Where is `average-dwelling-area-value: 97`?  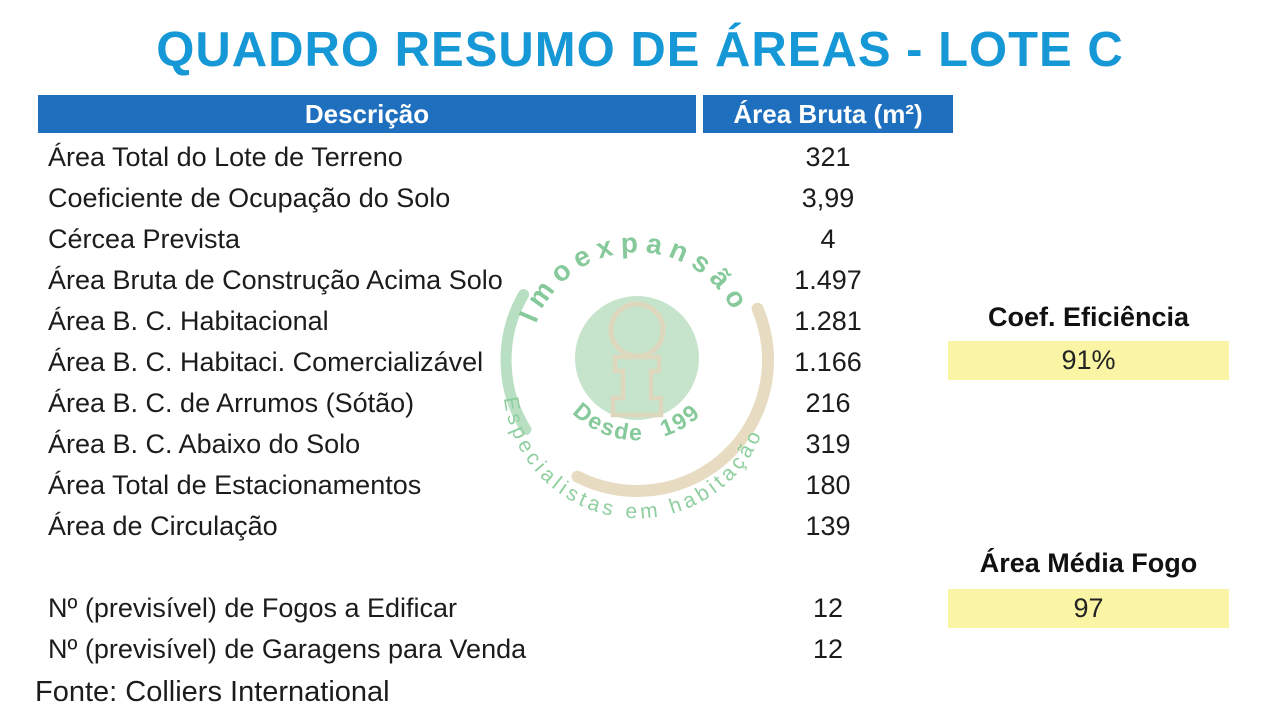 average-dwelling-area-value: 97 is located at coordinates (1088, 608).